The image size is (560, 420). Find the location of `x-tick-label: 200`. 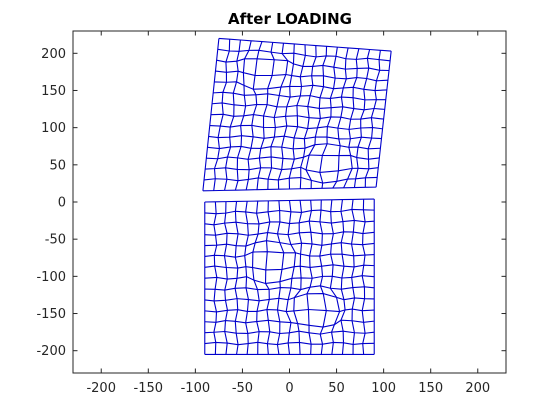

x-tick-label: 200 is located at coordinates (477, 388).